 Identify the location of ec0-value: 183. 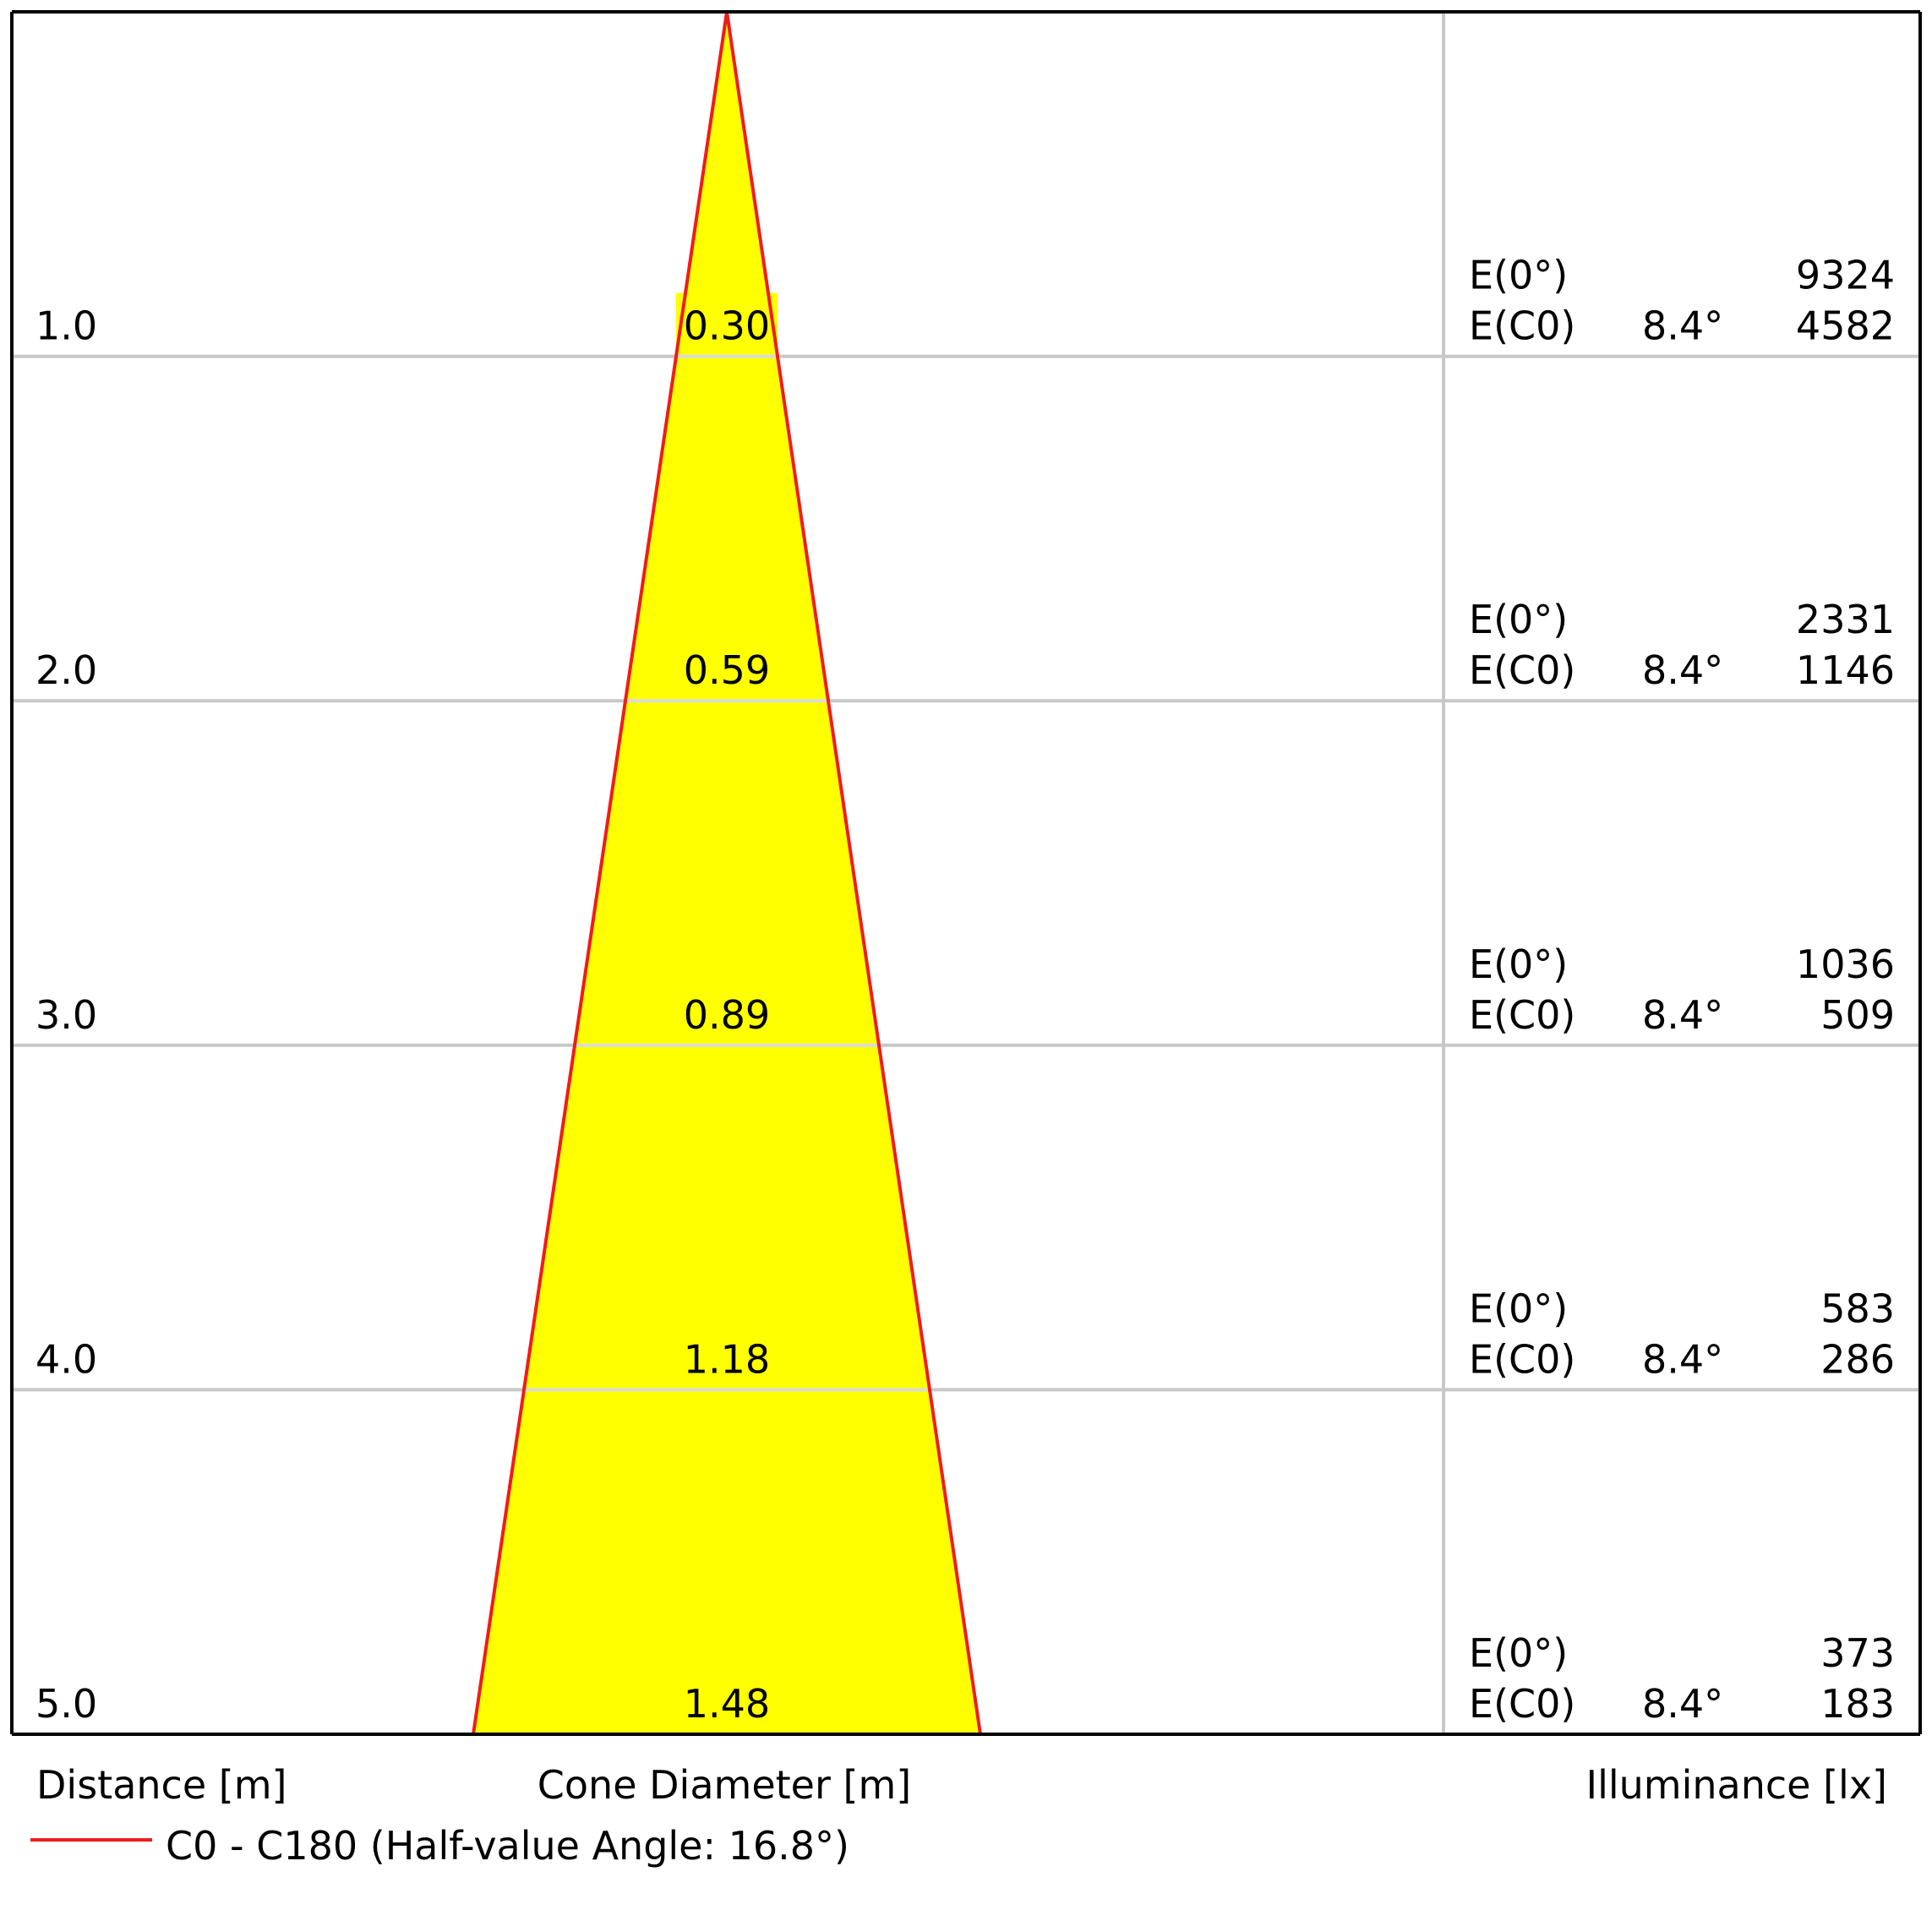
(1857, 1704).